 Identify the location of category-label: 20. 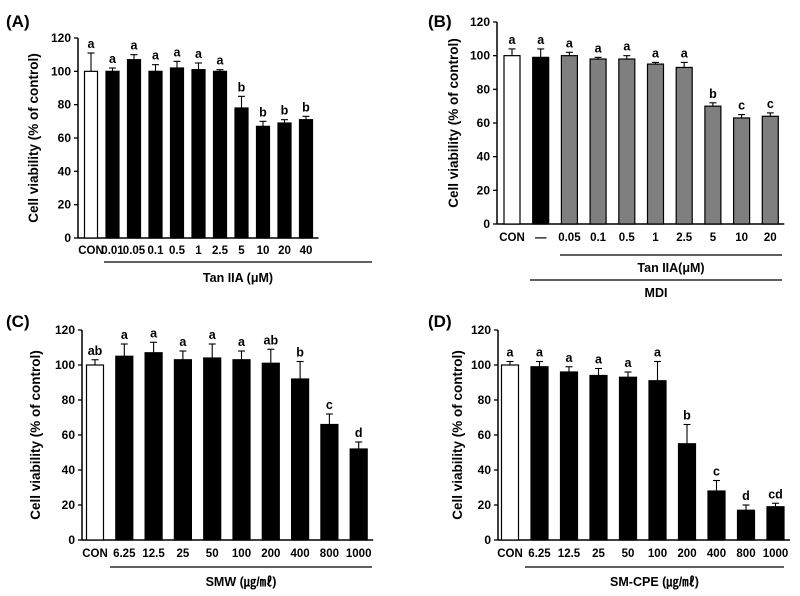
(284, 251).